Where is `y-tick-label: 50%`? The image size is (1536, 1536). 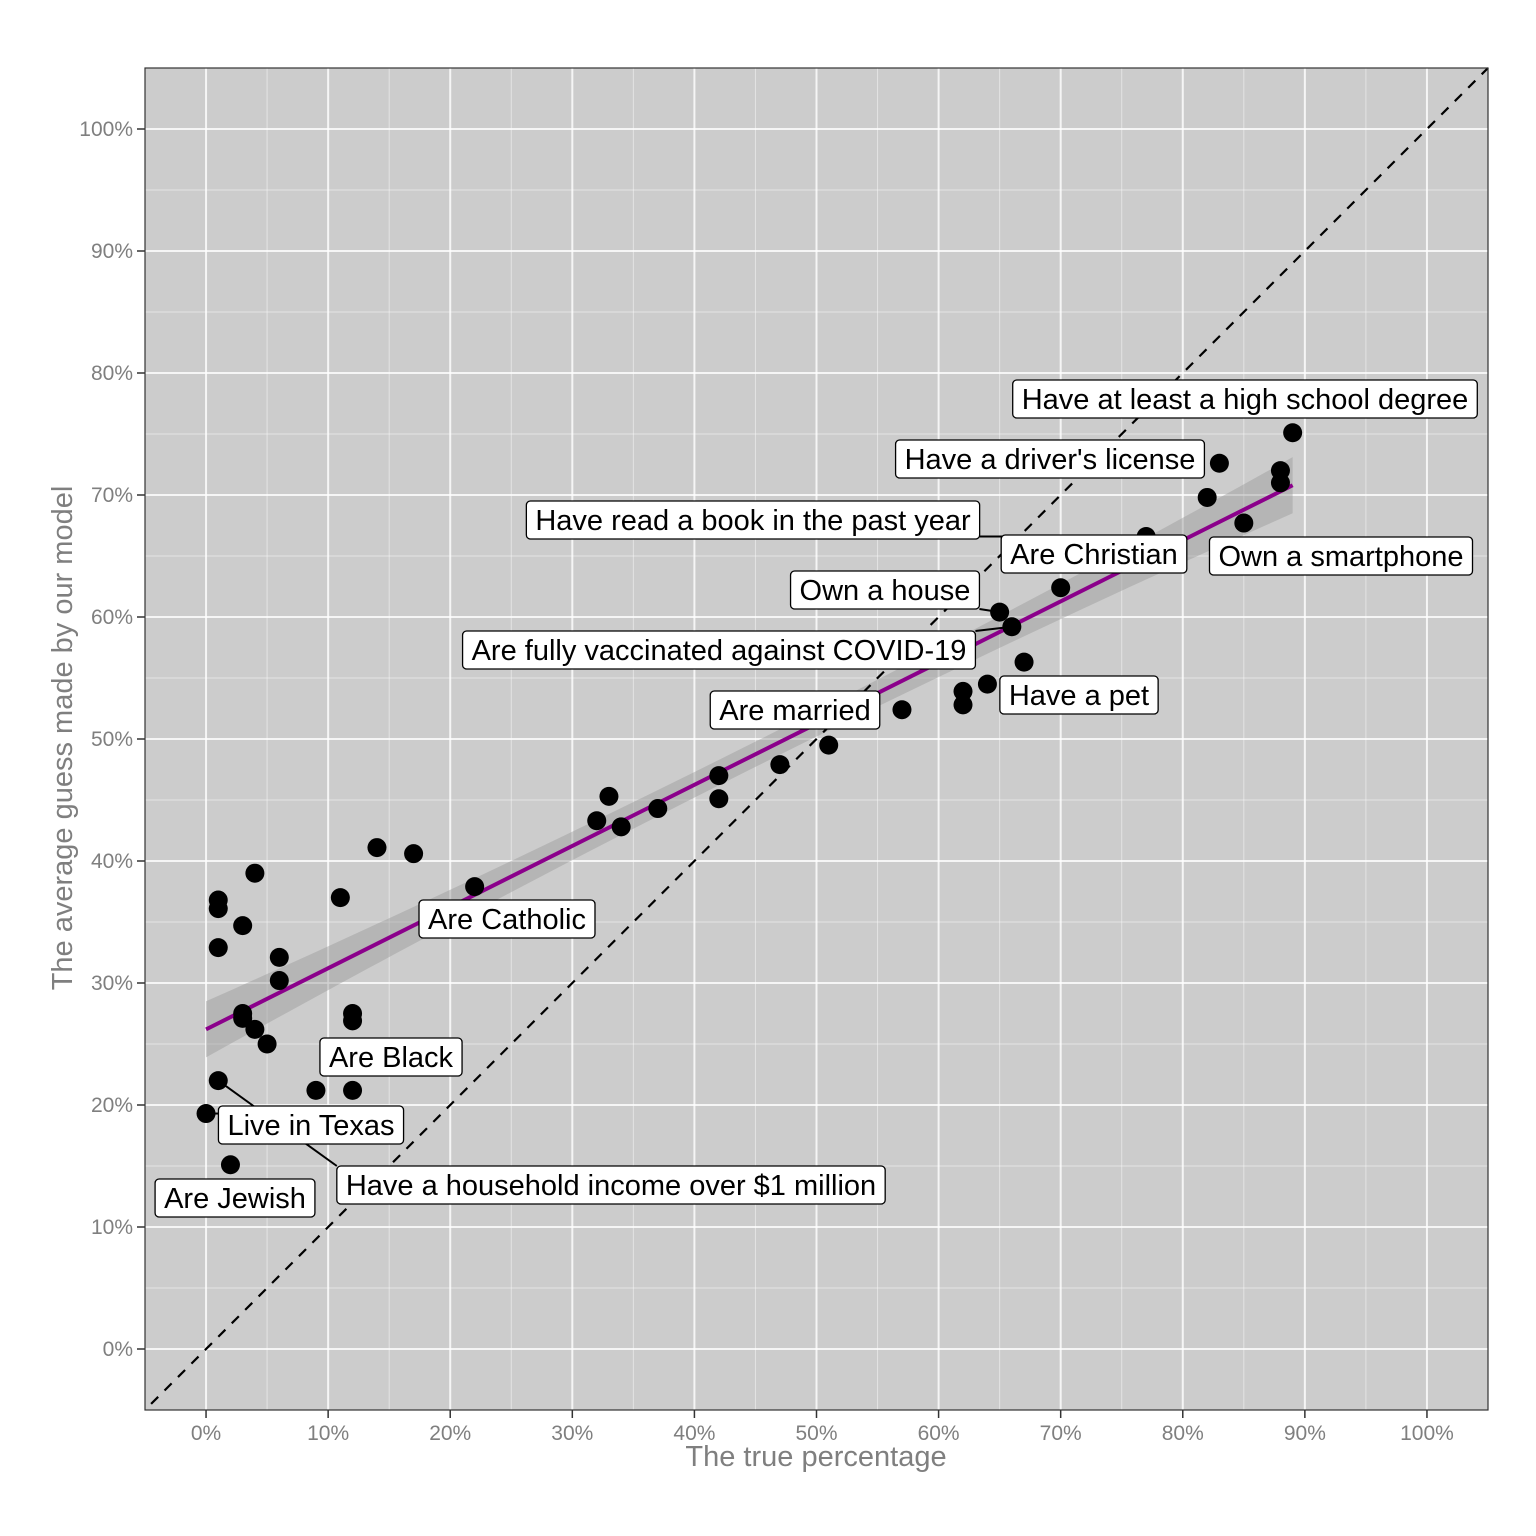 y-tick-label: 50% is located at coordinates (112, 739).